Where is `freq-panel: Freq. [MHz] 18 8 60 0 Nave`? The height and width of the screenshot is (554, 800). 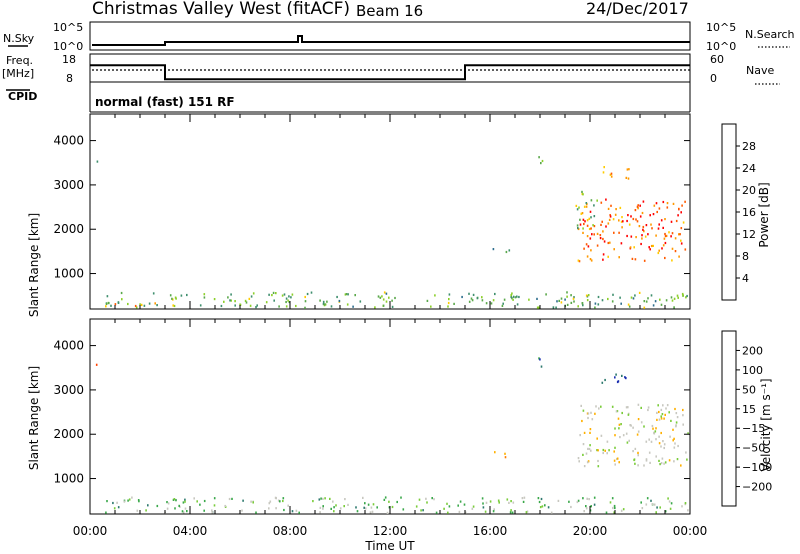
freq-panel: Freq. [MHz] 18 8 60 0 Nave is located at coordinates (391, 69).